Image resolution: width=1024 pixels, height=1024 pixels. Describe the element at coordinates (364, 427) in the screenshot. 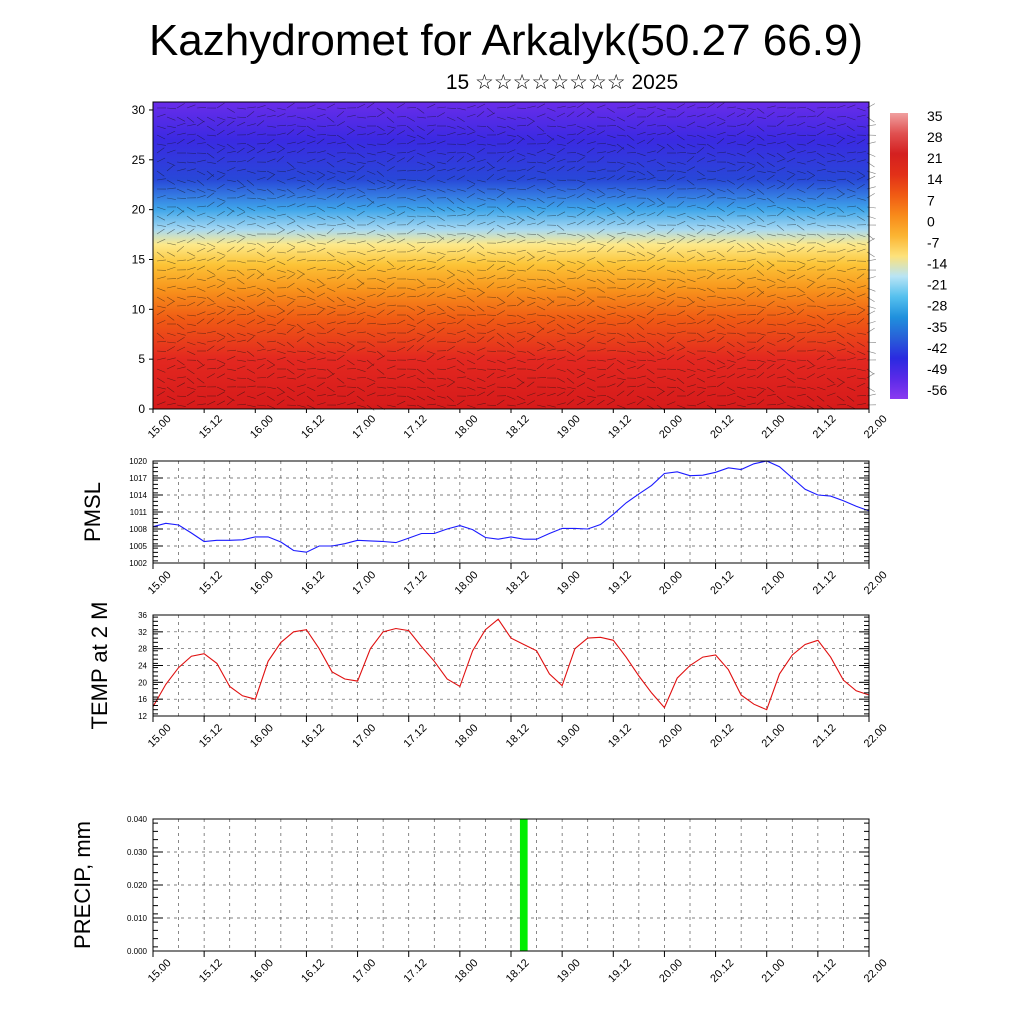

I see `x-tick-label: 17.00` at that location.